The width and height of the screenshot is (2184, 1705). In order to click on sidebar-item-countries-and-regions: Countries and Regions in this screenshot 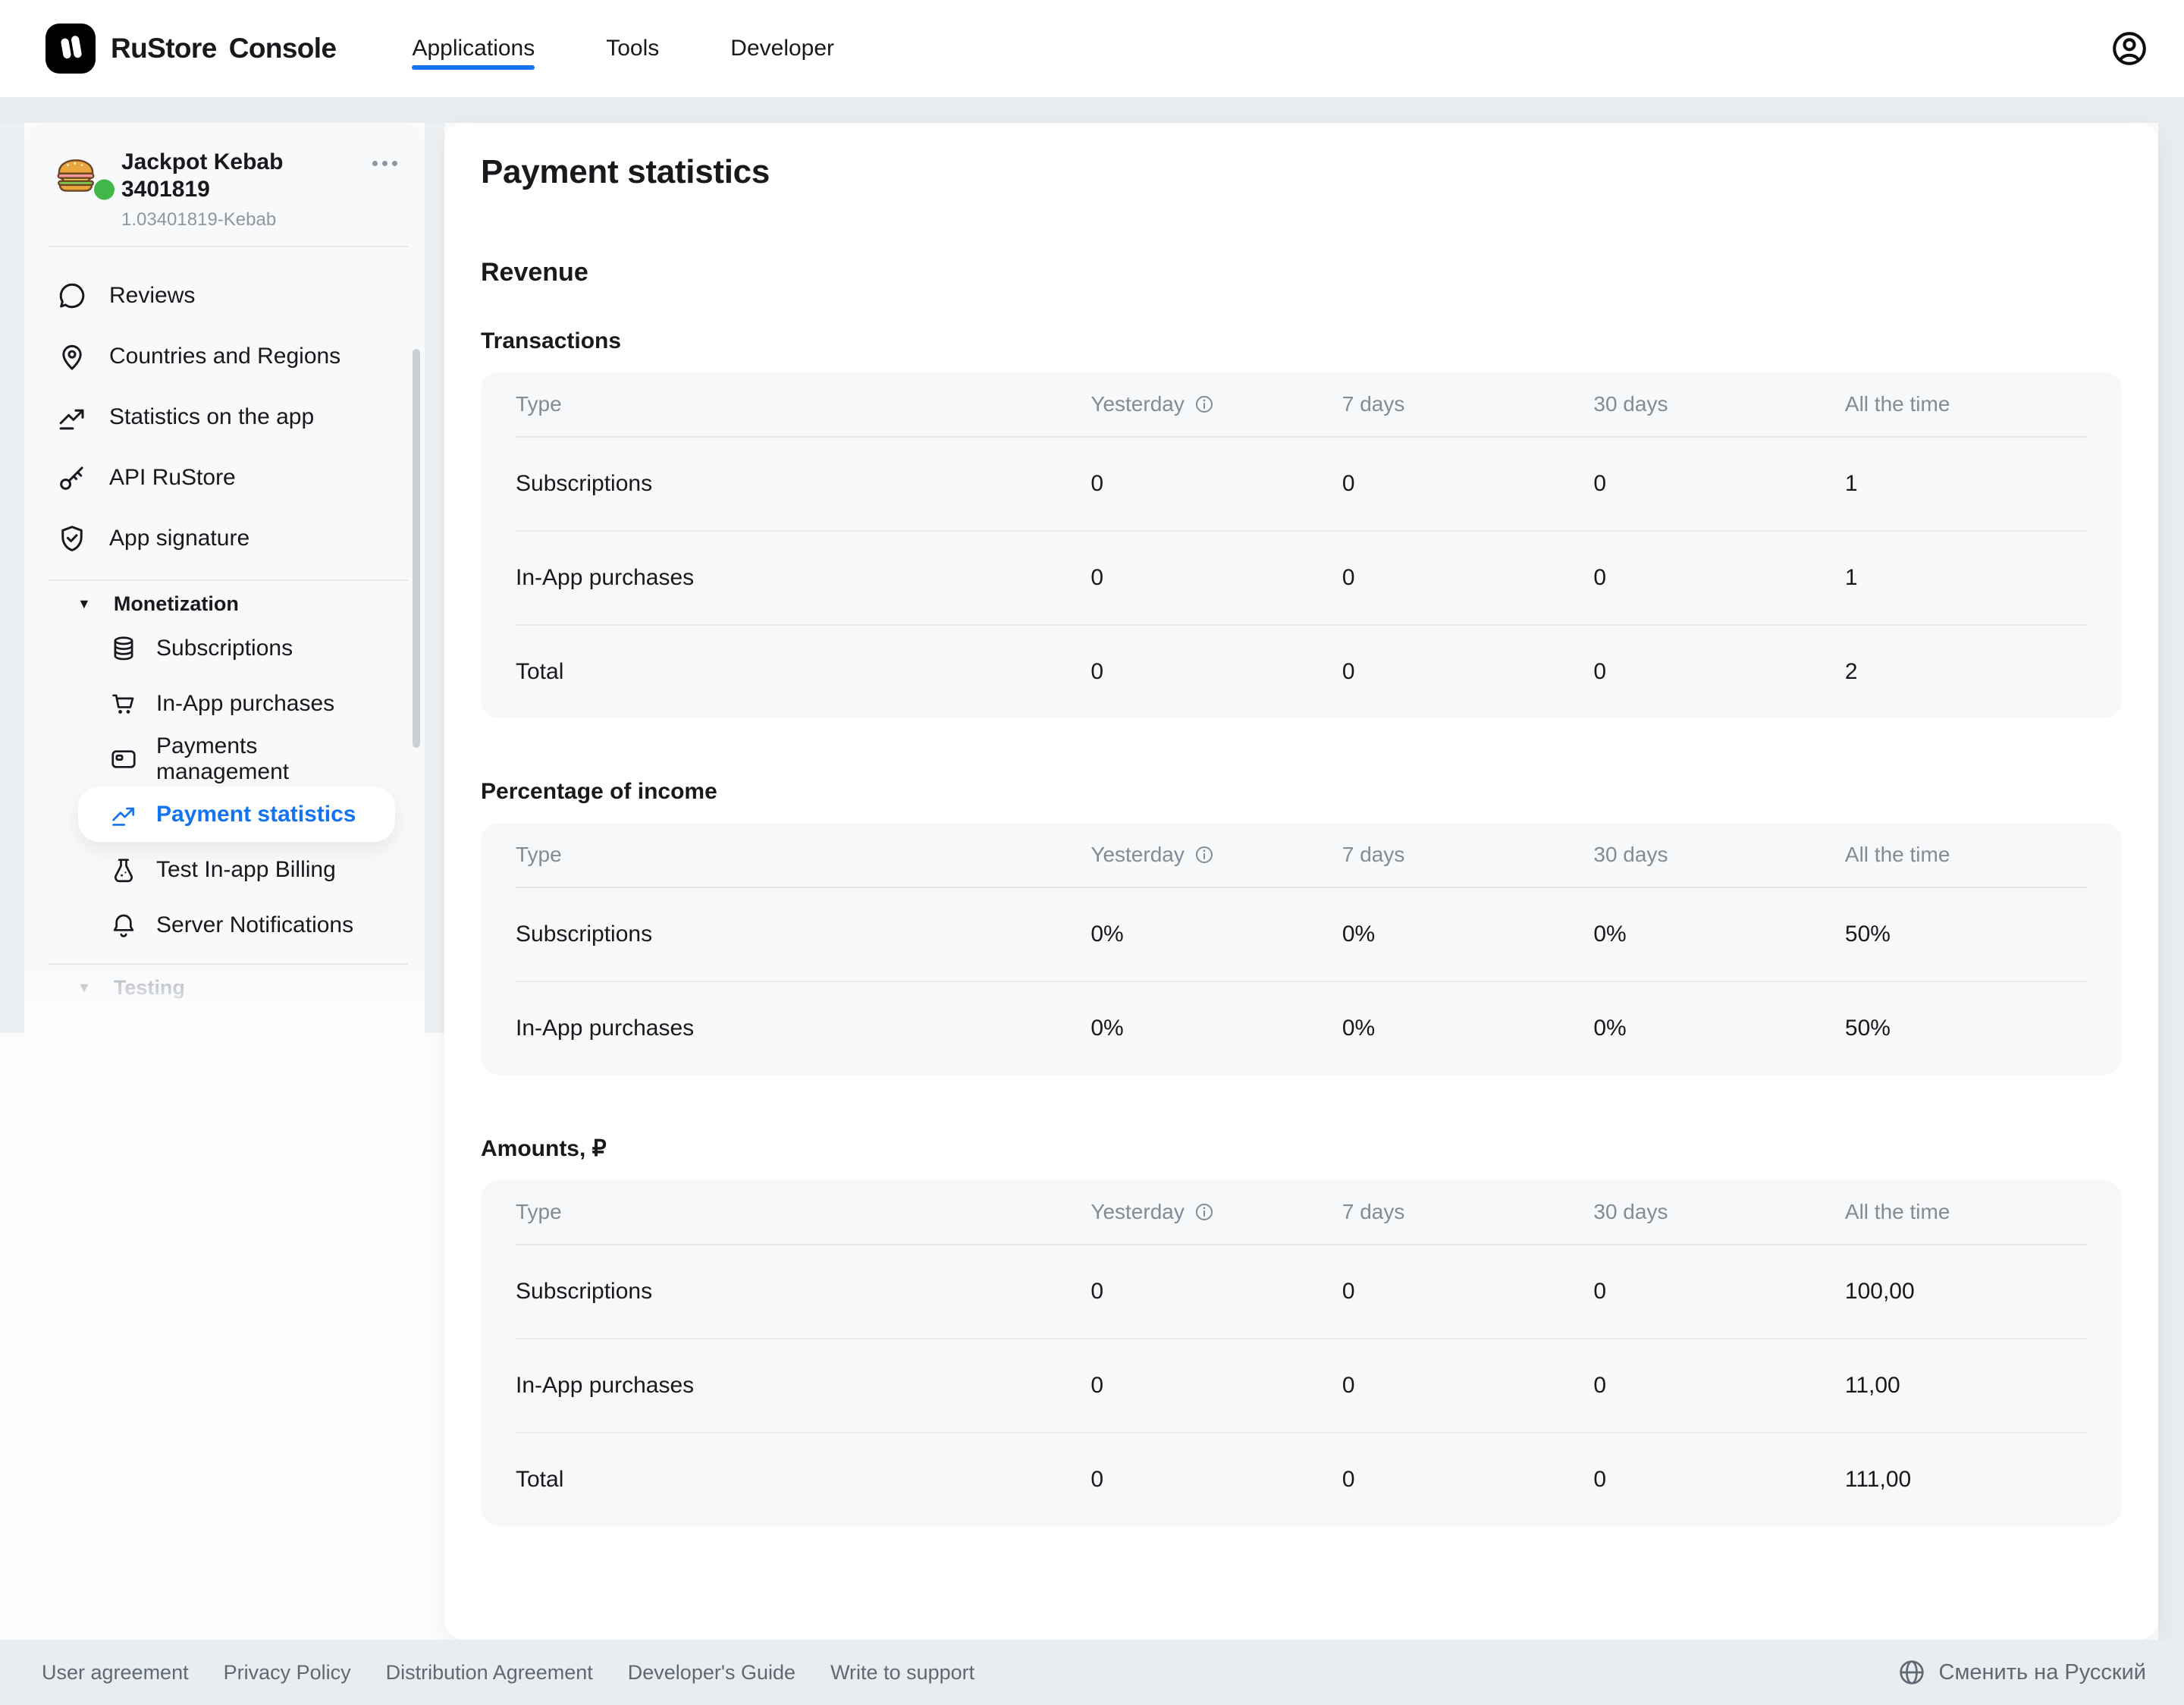, I will do `click(224, 356)`.